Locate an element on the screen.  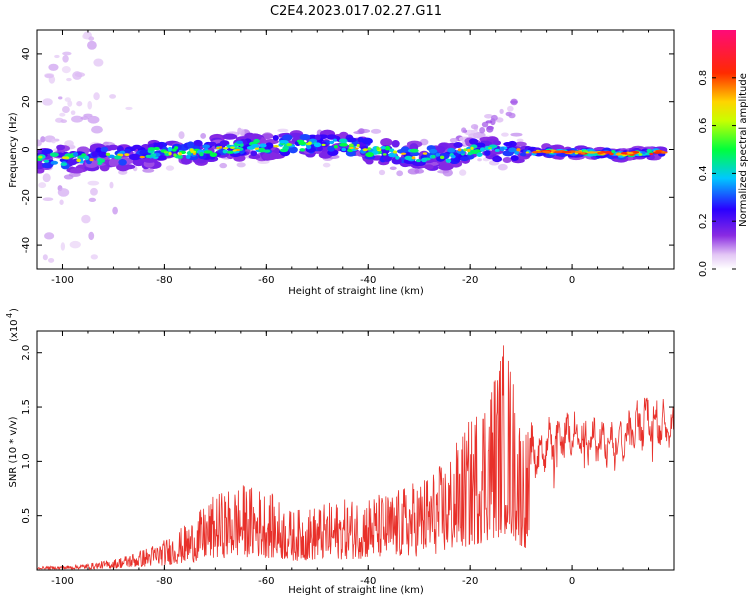
colorbar is located at coordinates (724, 149).